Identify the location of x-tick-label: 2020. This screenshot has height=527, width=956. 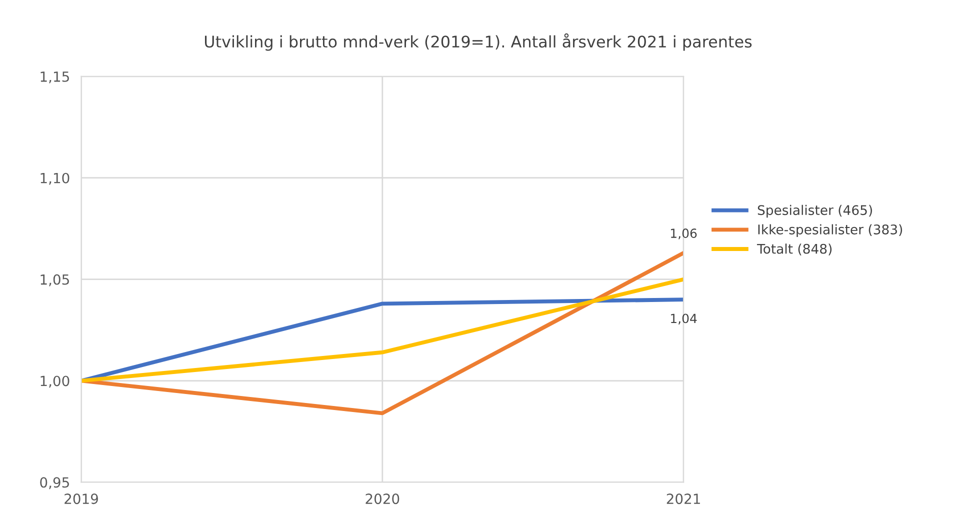
(383, 499).